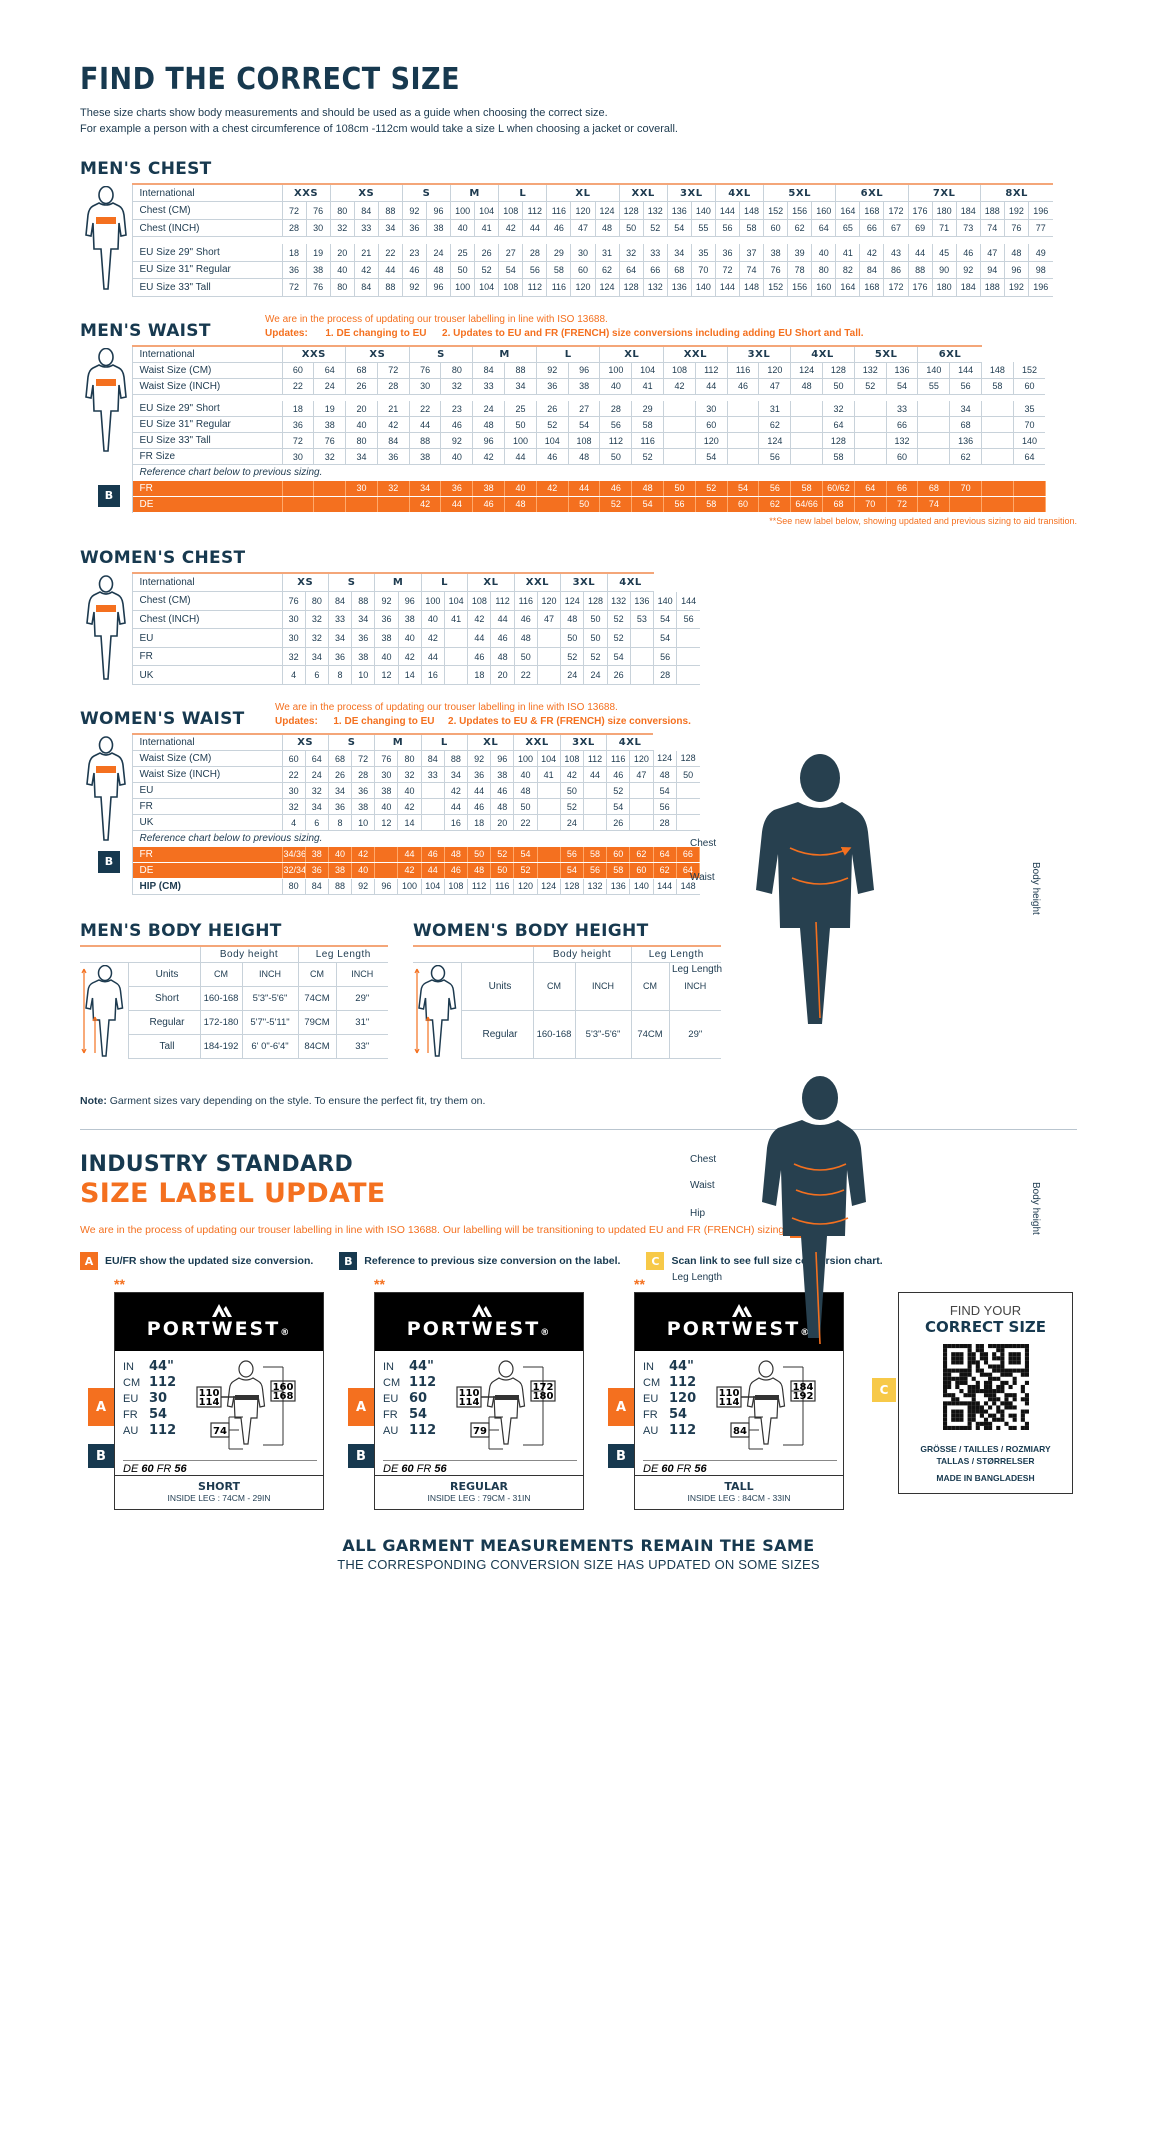  What do you see at coordinates (807, 370) in the screenshot?
I see `size-cell: 124` at bounding box center [807, 370].